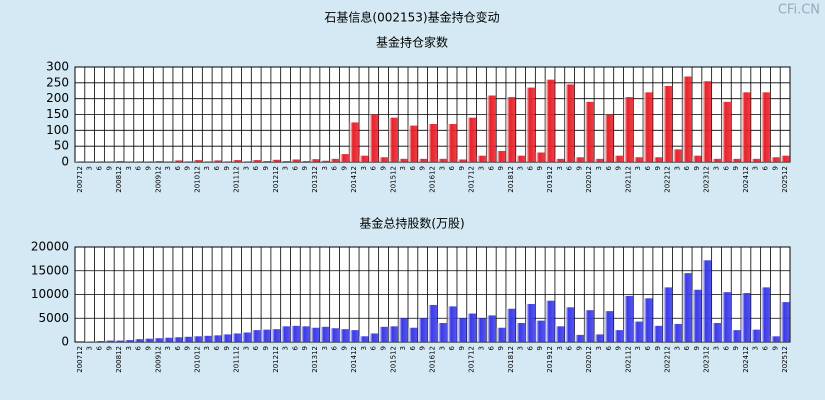  I want to click on x-tick-label: 200912, so click(158, 359).